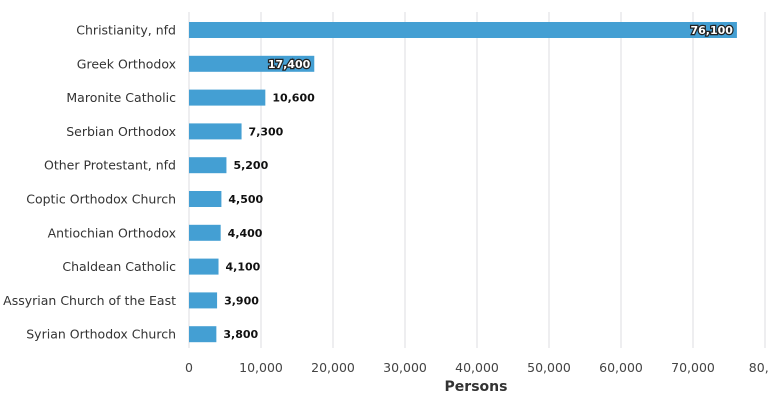 This screenshot has height=410, width=768. What do you see at coordinates (245, 199) in the screenshot?
I see `data-label: 4,500` at bounding box center [245, 199].